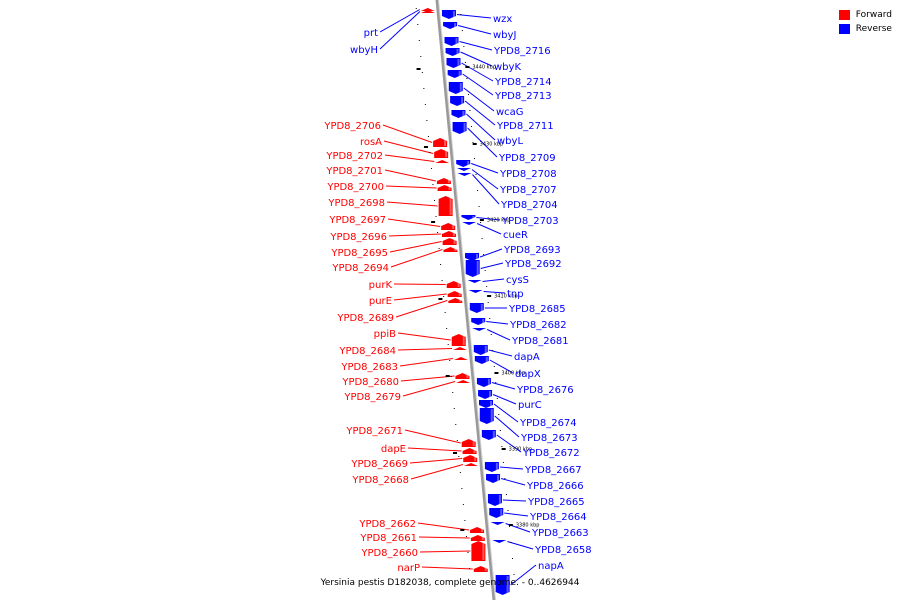  Describe the element at coordinates (538, 325) in the screenshot. I see `reverse-gene-label: YPD8_2682` at that location.